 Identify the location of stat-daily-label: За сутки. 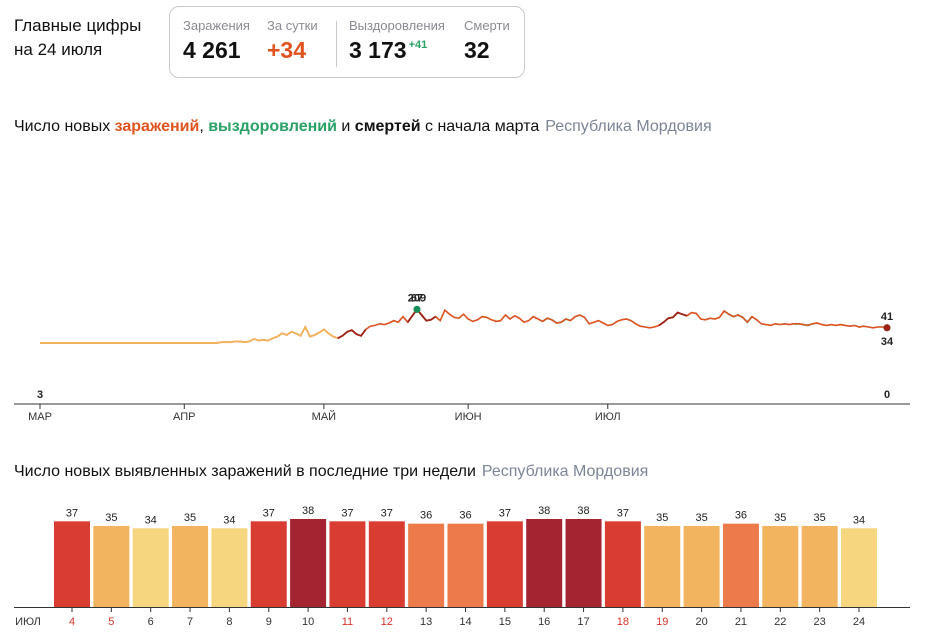
(292, 25).